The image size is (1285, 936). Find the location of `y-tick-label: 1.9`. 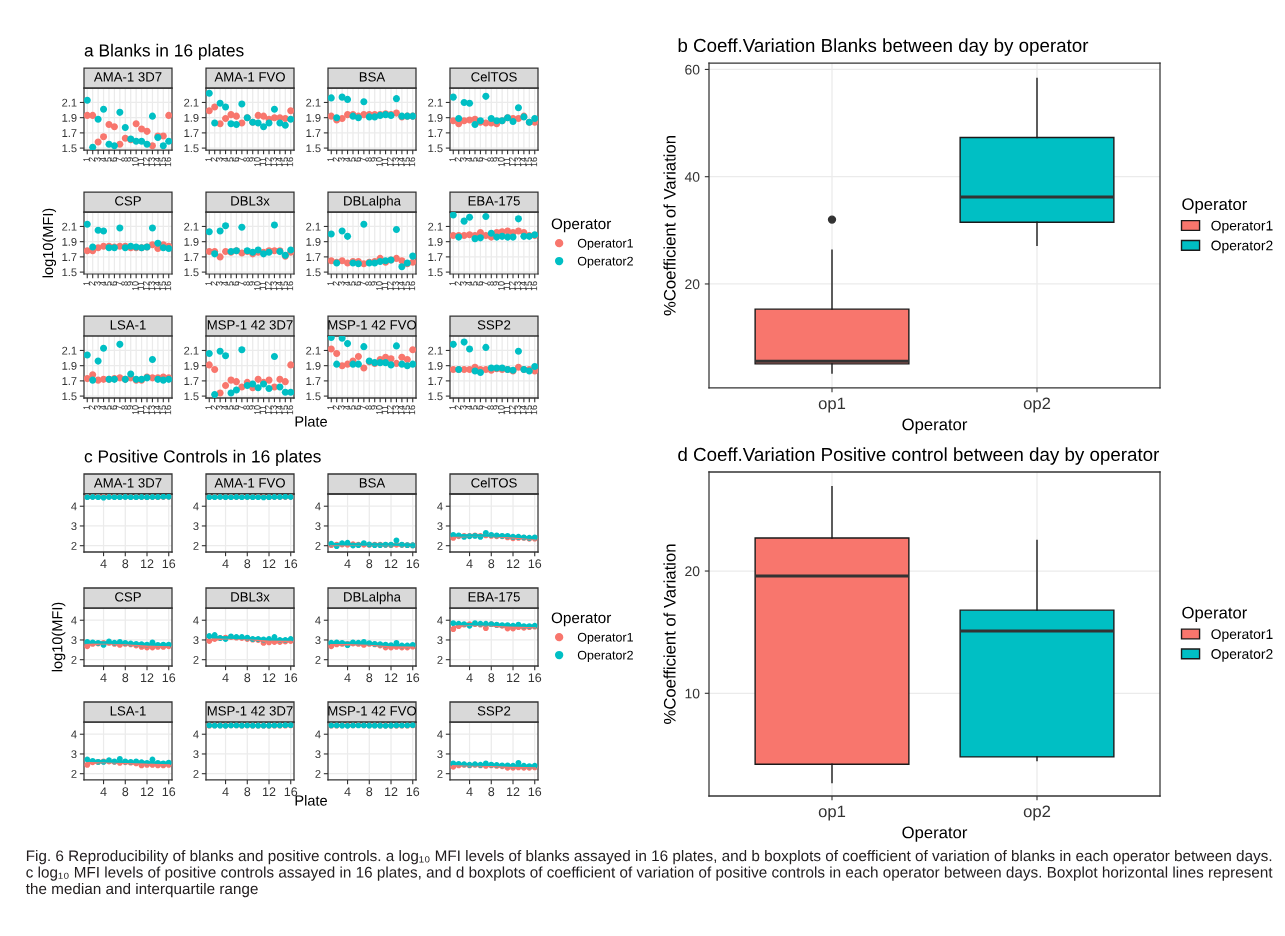

y-tick-label: 1.9 is located at coordinates (191, 241).